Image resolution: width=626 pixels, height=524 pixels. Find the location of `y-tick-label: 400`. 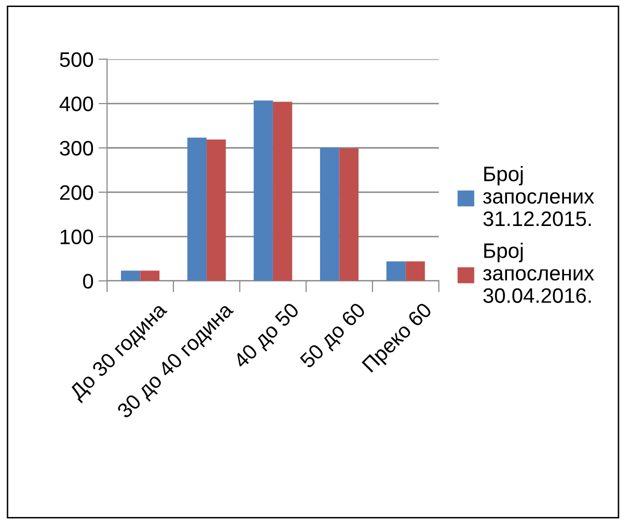

y-tick-label: 400 is located at coordinates (77, 104).